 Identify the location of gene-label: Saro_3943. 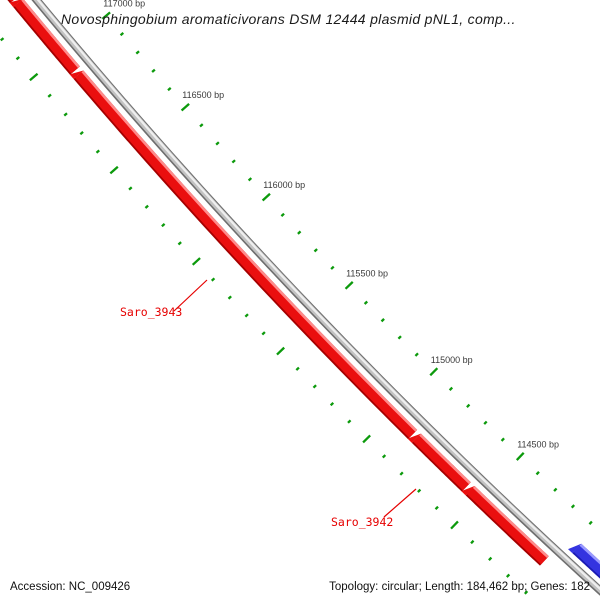
(151, 312).